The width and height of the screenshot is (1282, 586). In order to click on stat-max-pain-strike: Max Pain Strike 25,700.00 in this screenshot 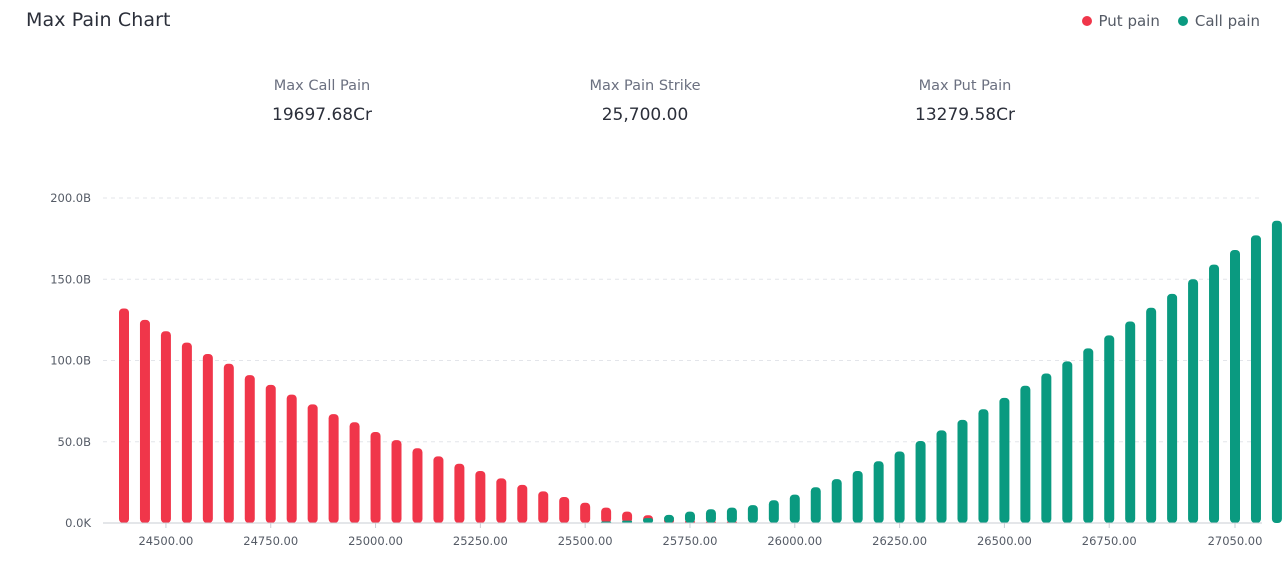, I will do `click(645, 101)`.